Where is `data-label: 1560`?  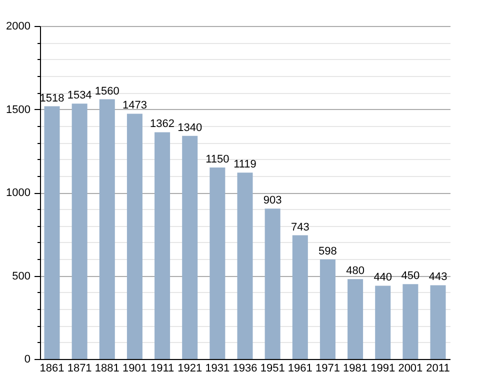
data-label: 1560 is located at coordinates (107, 91).